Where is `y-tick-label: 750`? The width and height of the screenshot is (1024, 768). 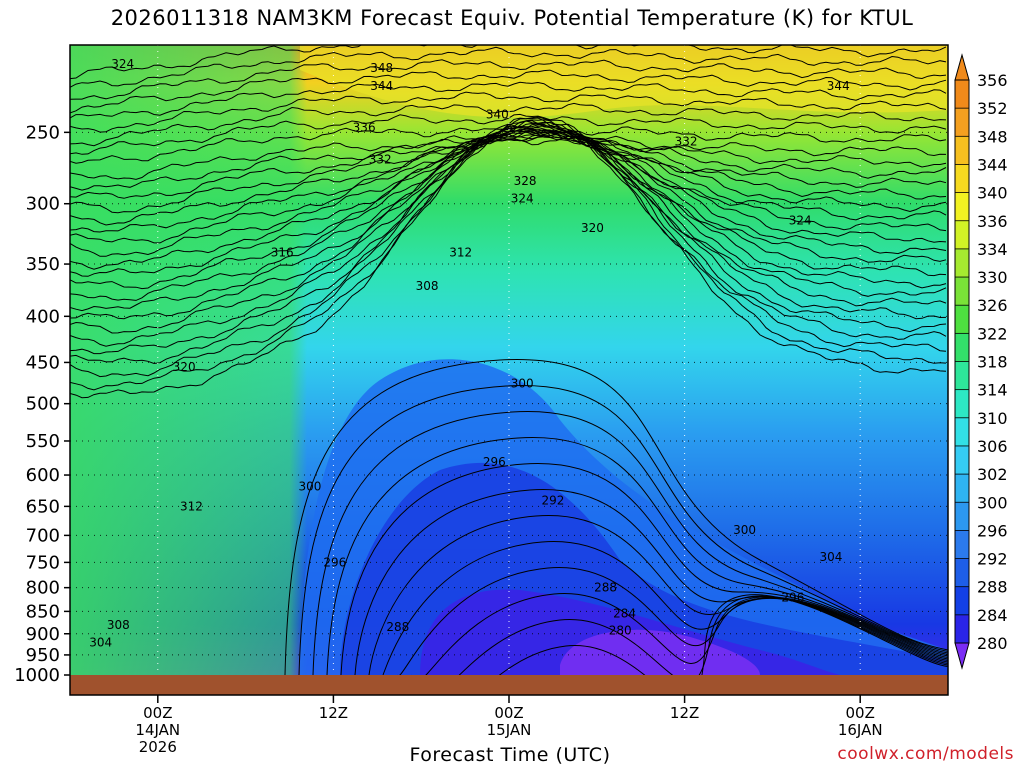 y-tick-label: 750 is located at coordinates (43, 562).